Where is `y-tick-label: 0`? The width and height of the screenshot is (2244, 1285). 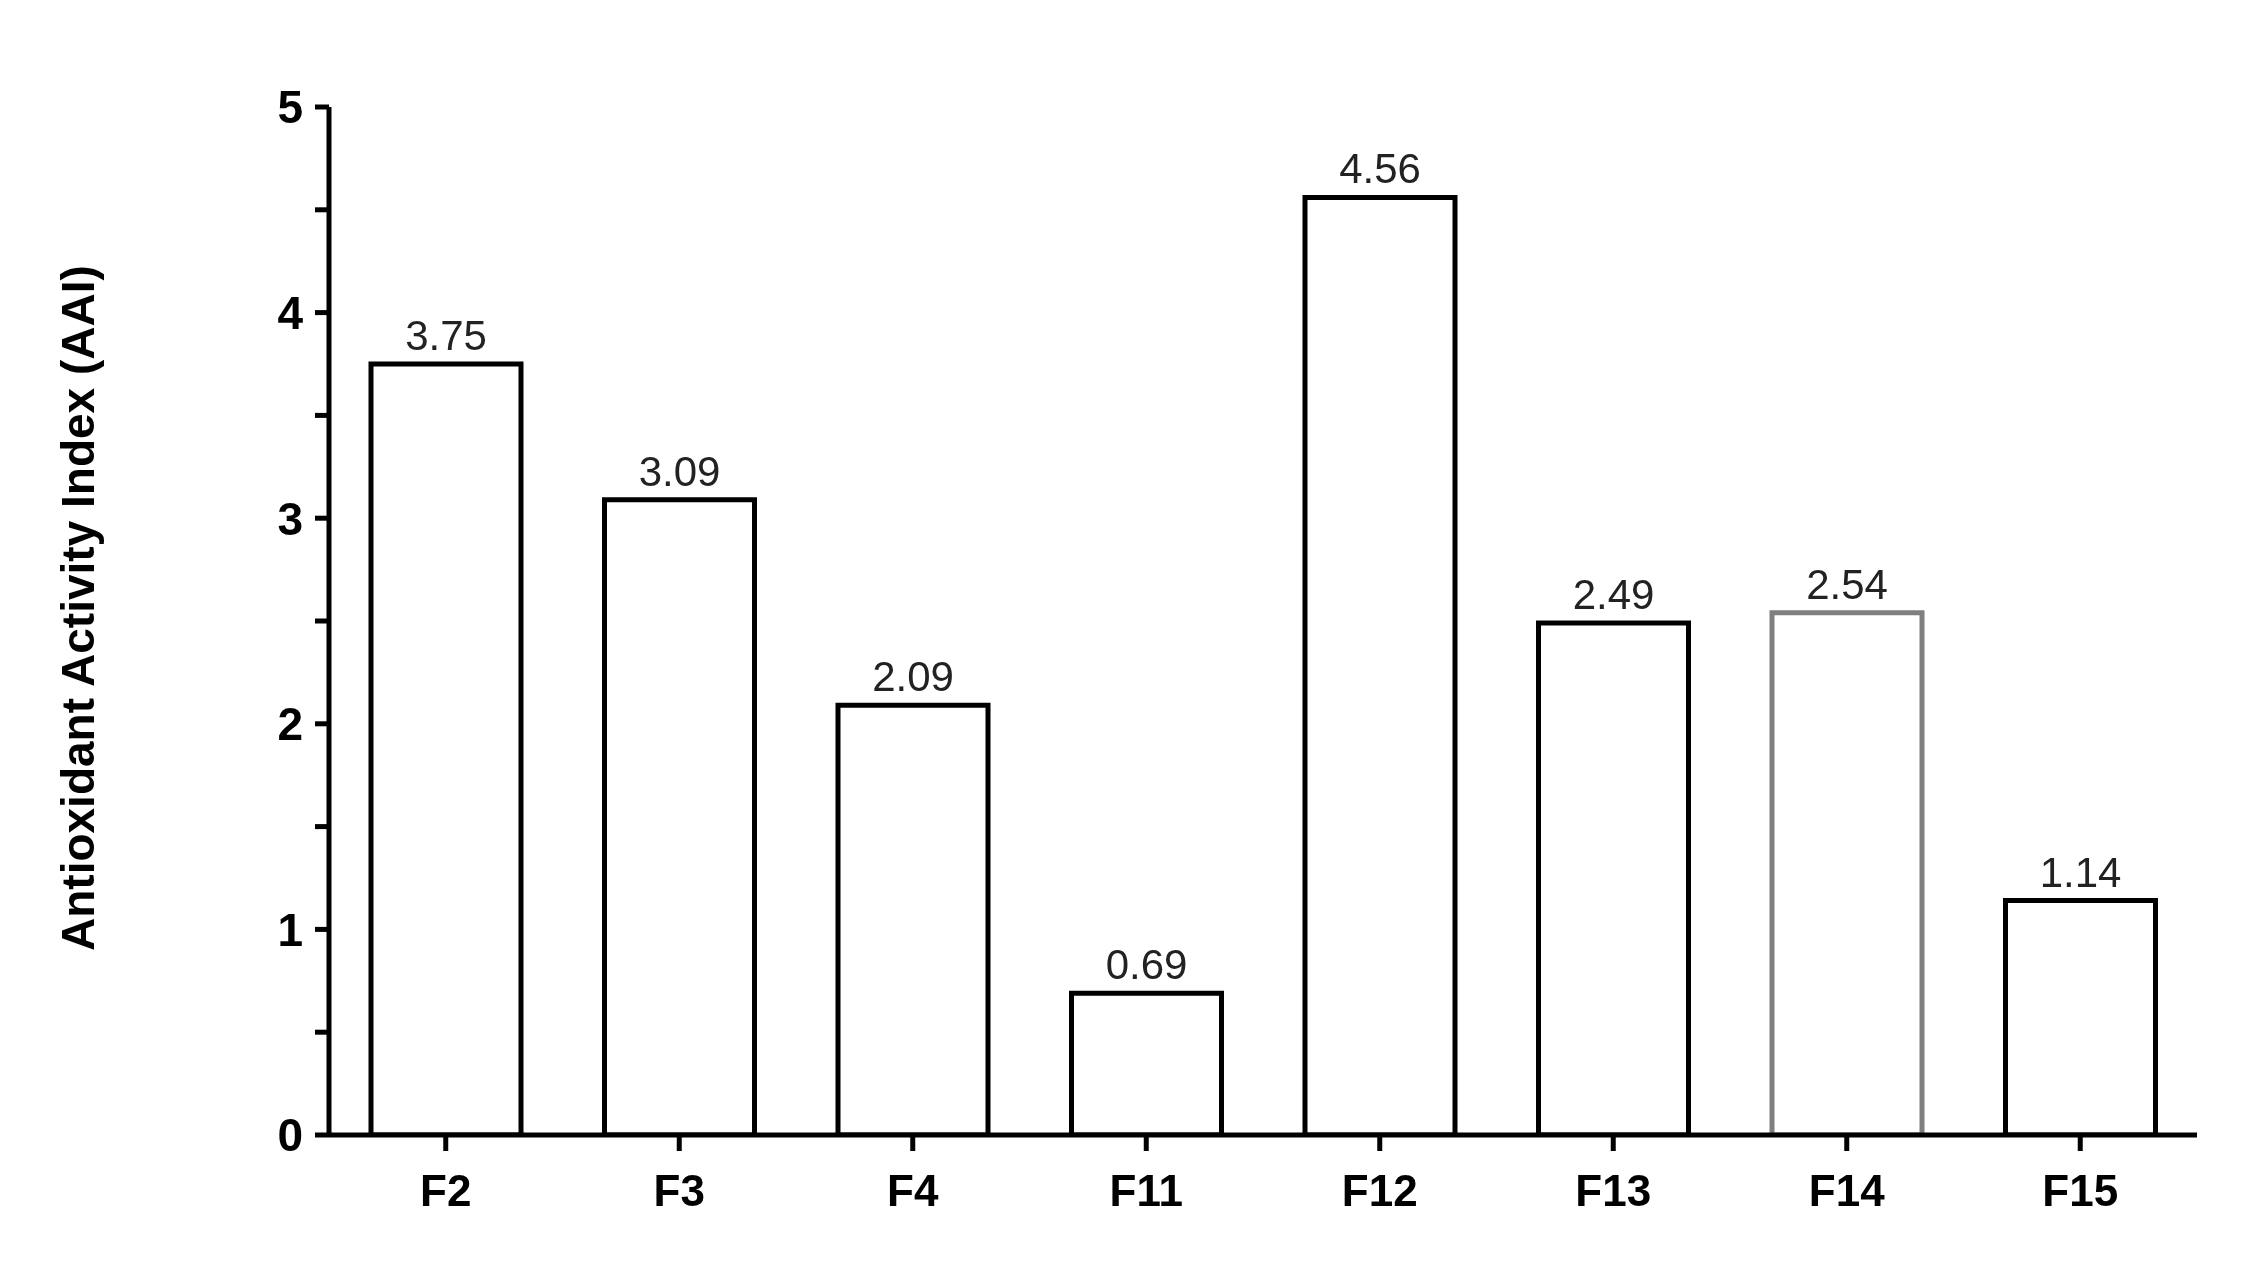
y-tick-label: 0 is located at coordinates (290, 1135).